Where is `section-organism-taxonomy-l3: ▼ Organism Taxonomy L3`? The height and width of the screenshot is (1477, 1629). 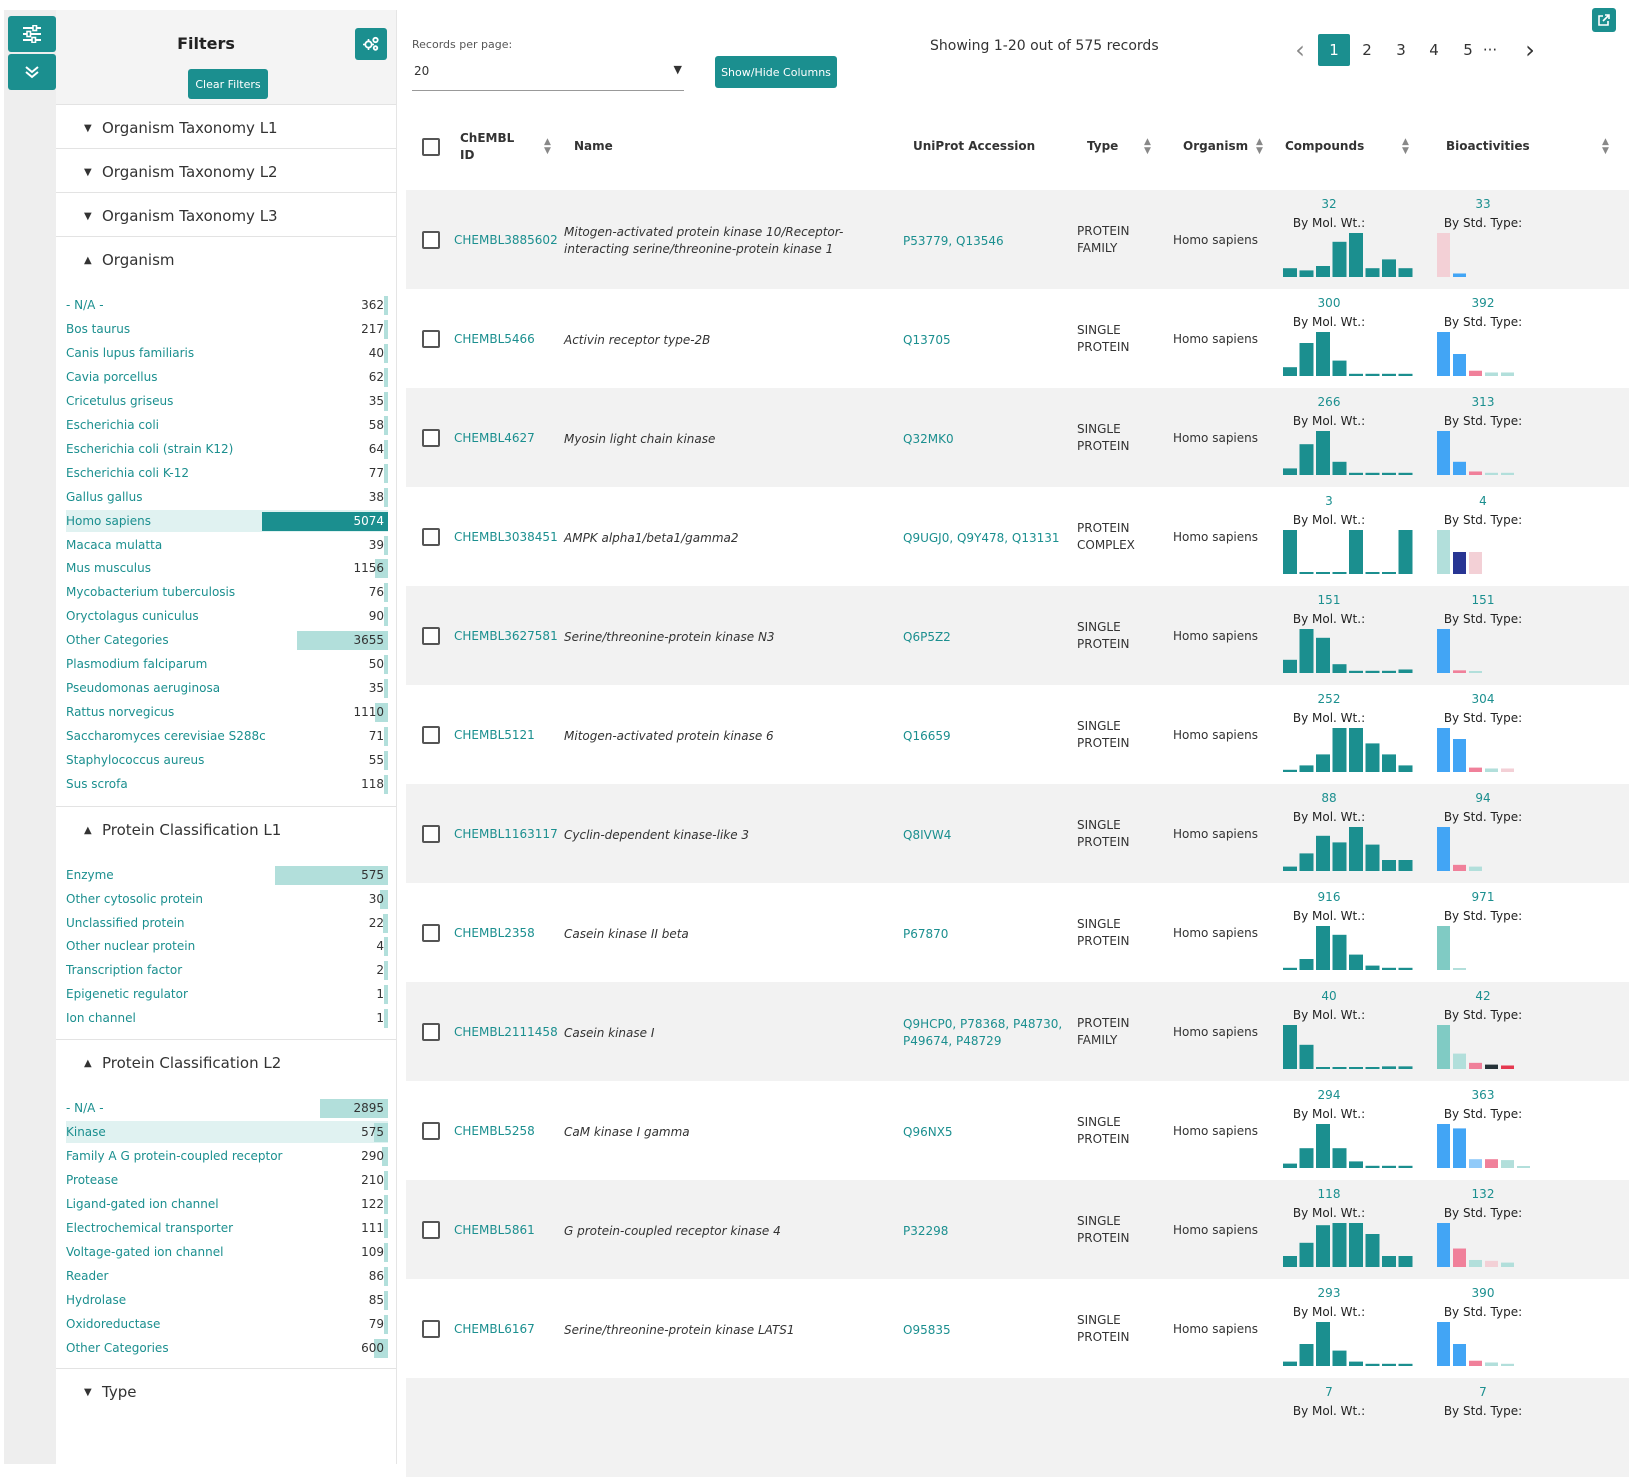 section-organism-taxonomy-l3: ▼ Organism Taxonomy L3 is located at coordinates (226, 215).